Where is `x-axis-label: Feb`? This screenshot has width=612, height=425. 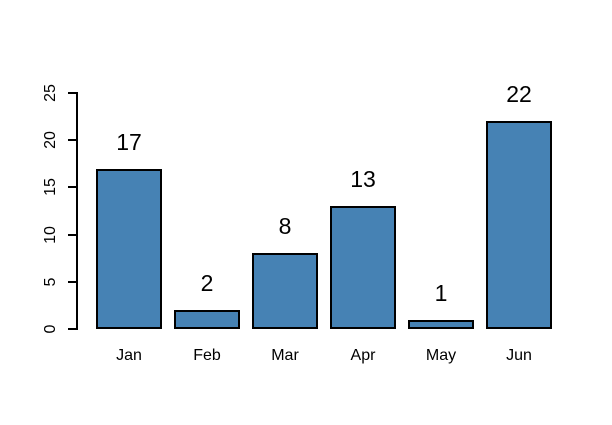
x-axis-label: Feb is located at coordinates (207, 355).